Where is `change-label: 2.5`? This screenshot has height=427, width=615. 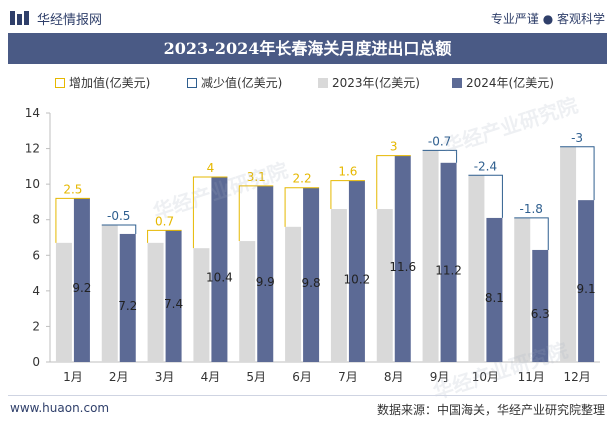 change-label: 2.5 is located at coordinates (72, 189).